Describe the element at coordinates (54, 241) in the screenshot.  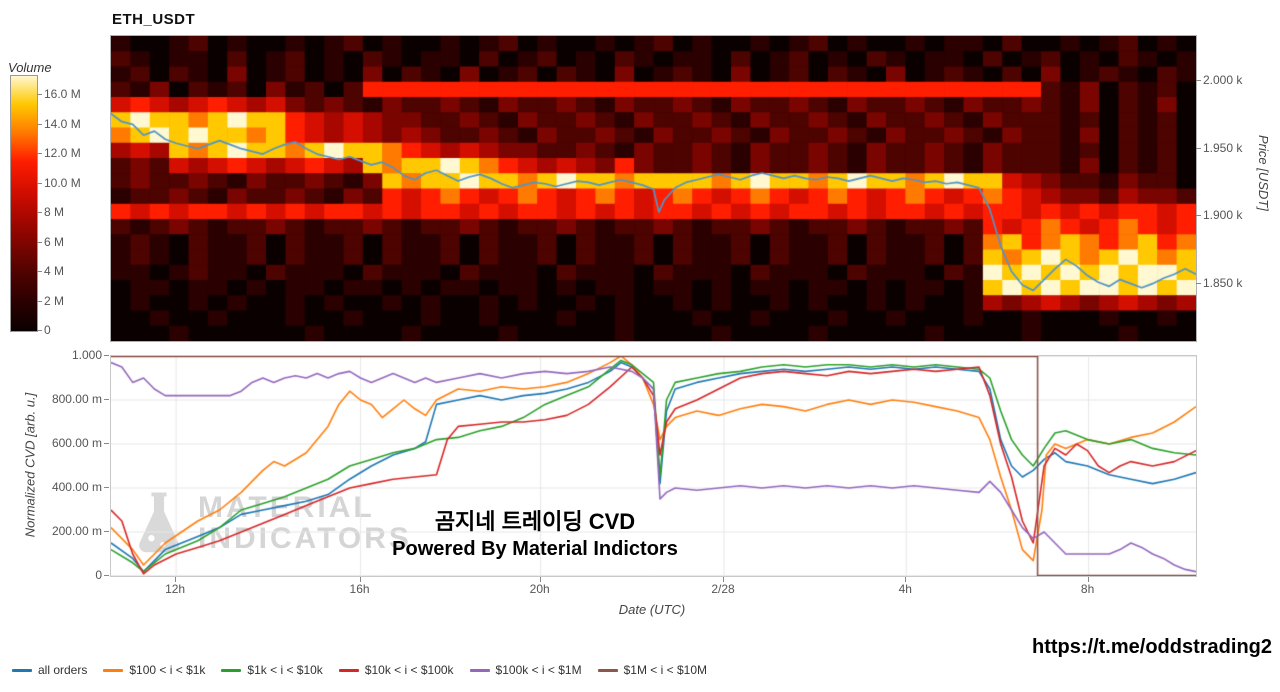
I see `colorbar-tick-label: 6 M` at that location.